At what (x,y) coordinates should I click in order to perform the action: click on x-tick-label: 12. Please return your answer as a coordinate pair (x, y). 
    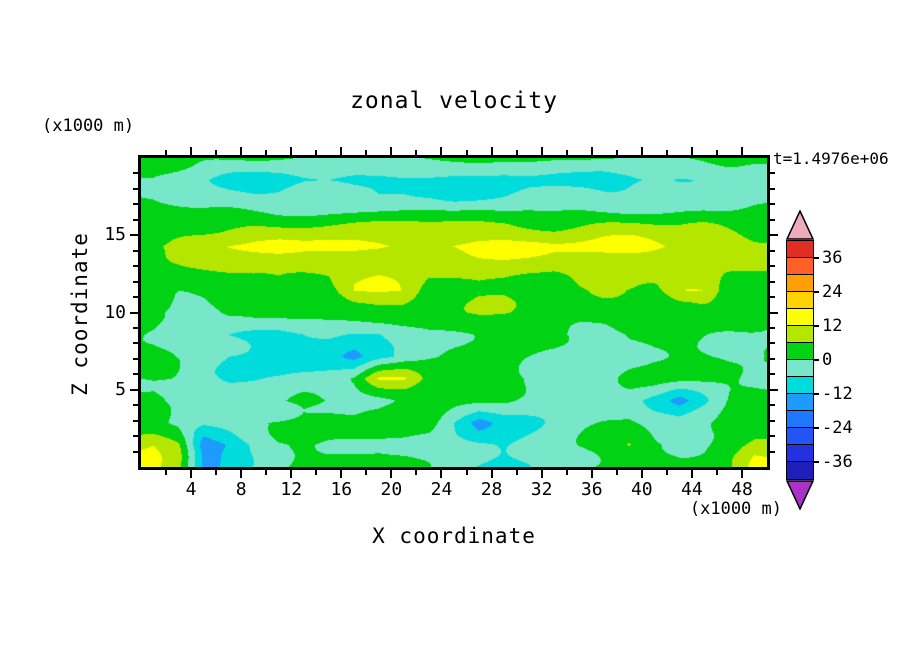
    Looking at the image, I should click on (291, 489).